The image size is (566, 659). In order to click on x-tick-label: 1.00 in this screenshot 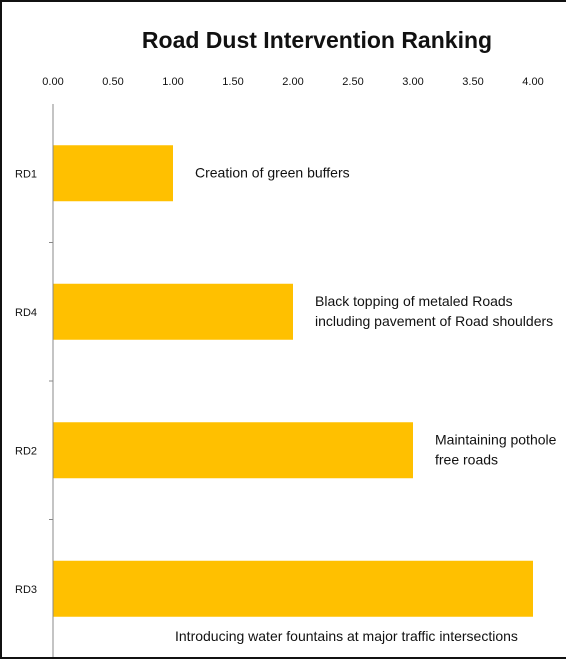, I will do `click(172, 82)`.